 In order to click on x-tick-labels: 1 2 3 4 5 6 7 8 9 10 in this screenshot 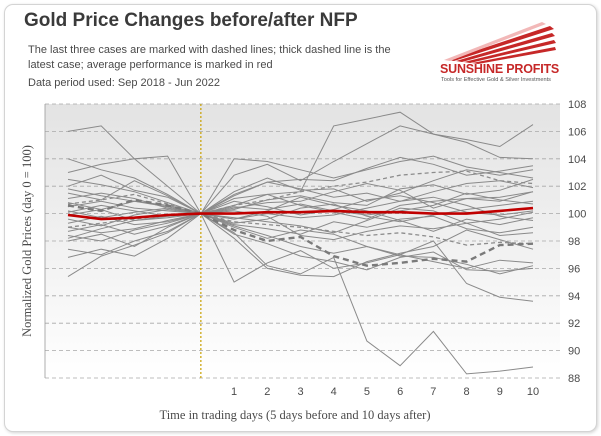, I will do `click(385, 392)`.